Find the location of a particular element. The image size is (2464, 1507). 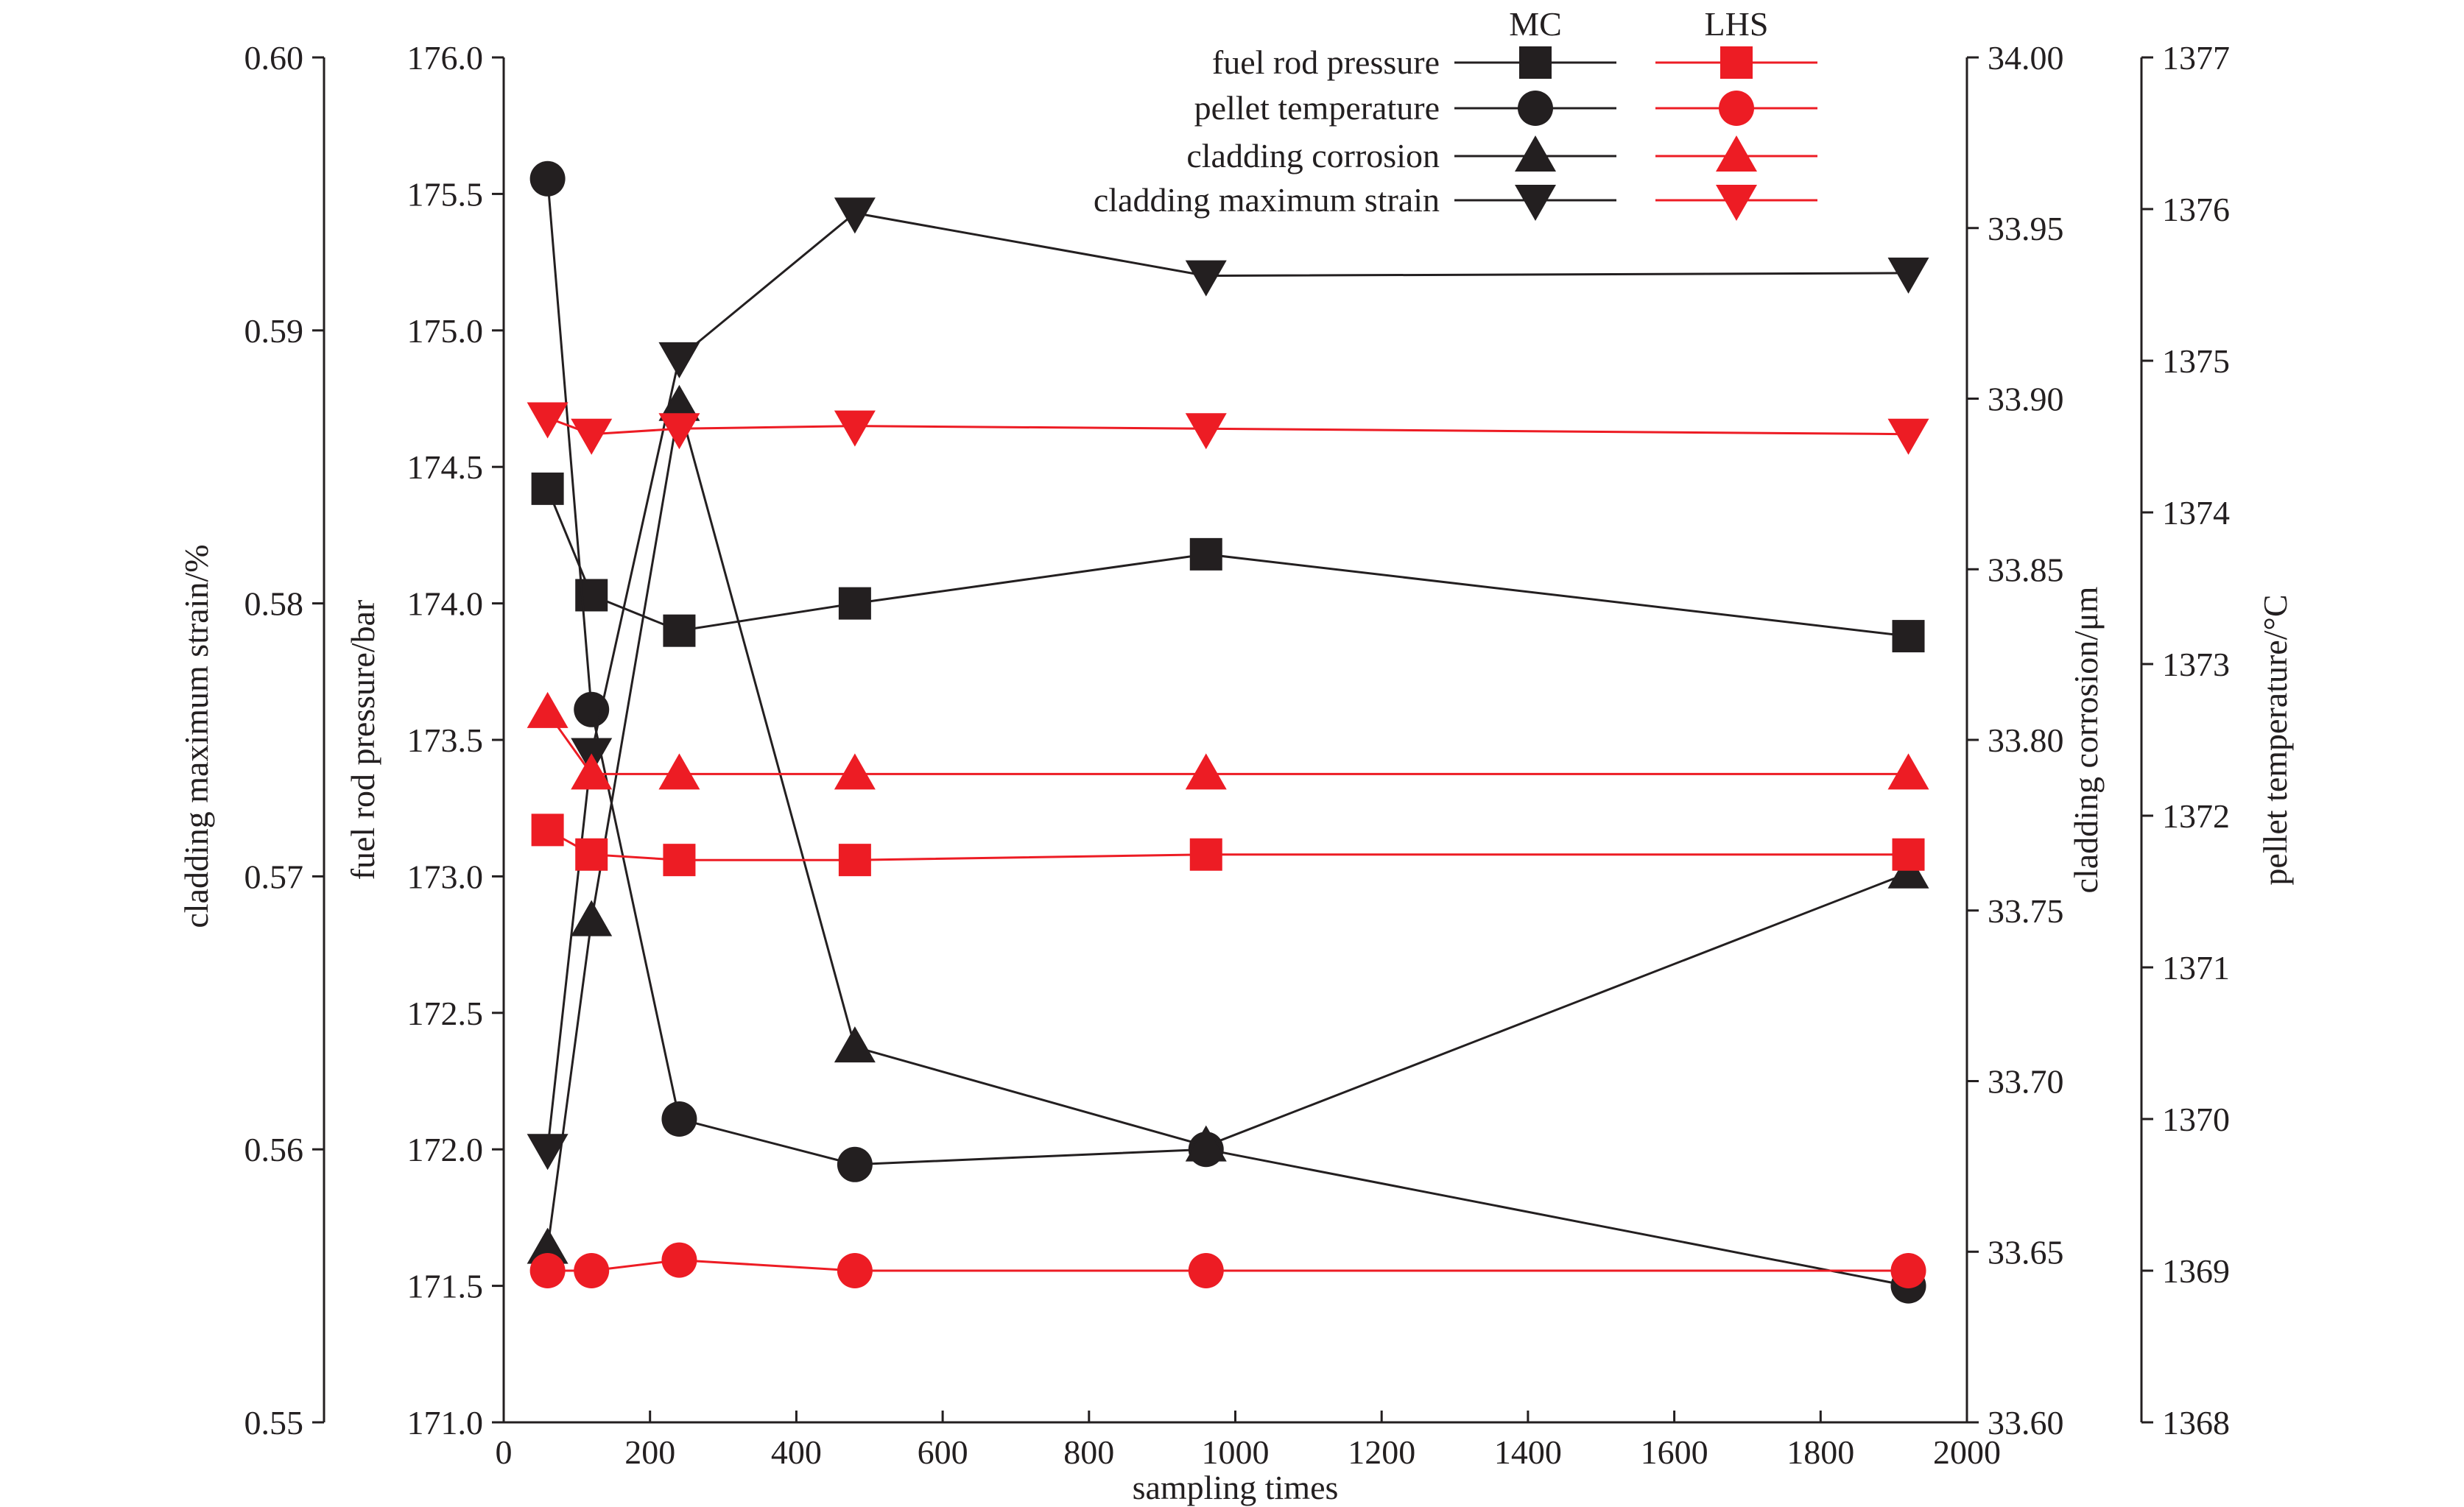

legend-label: pellet temperature is located at coordinates (1317, 108).